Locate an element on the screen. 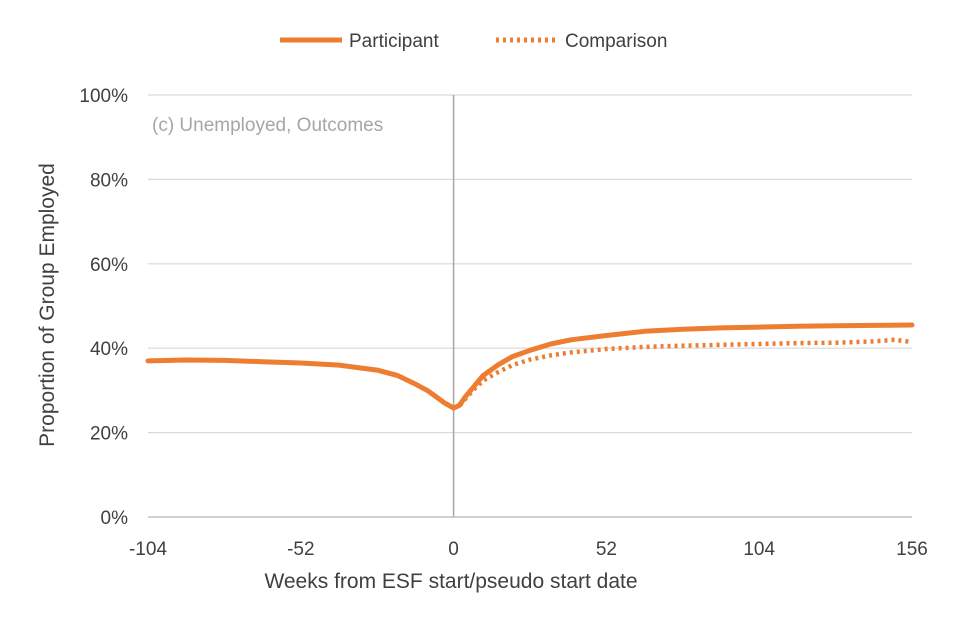 This screenshot has height=640, width=960. panel-annotation: (c) Unemployed, Outcomes is located at coordinates (267, 125).